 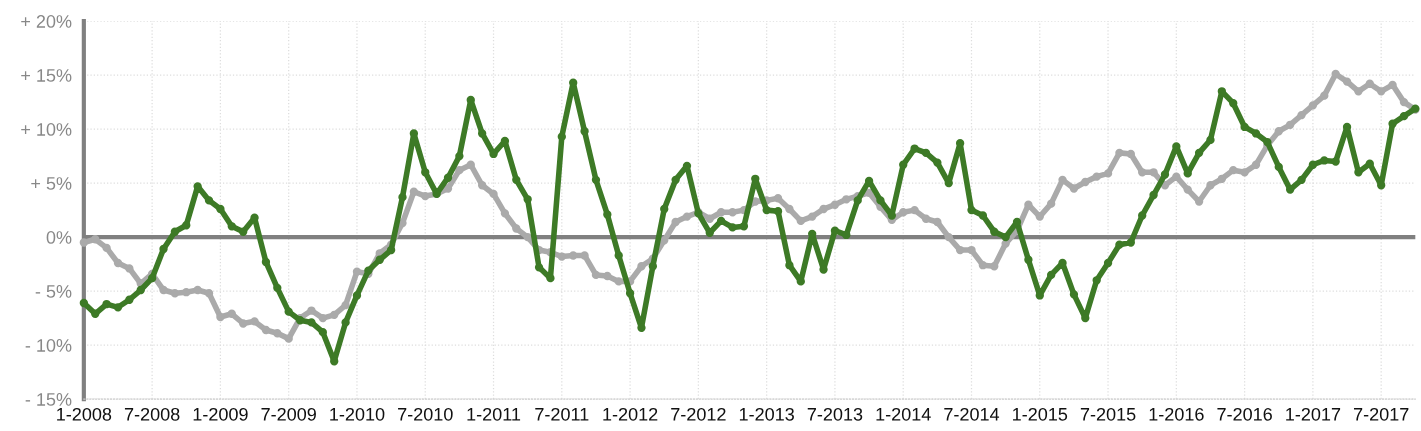 I want to click on x-tick-label: 1-2012, so click(x=630, y=414).